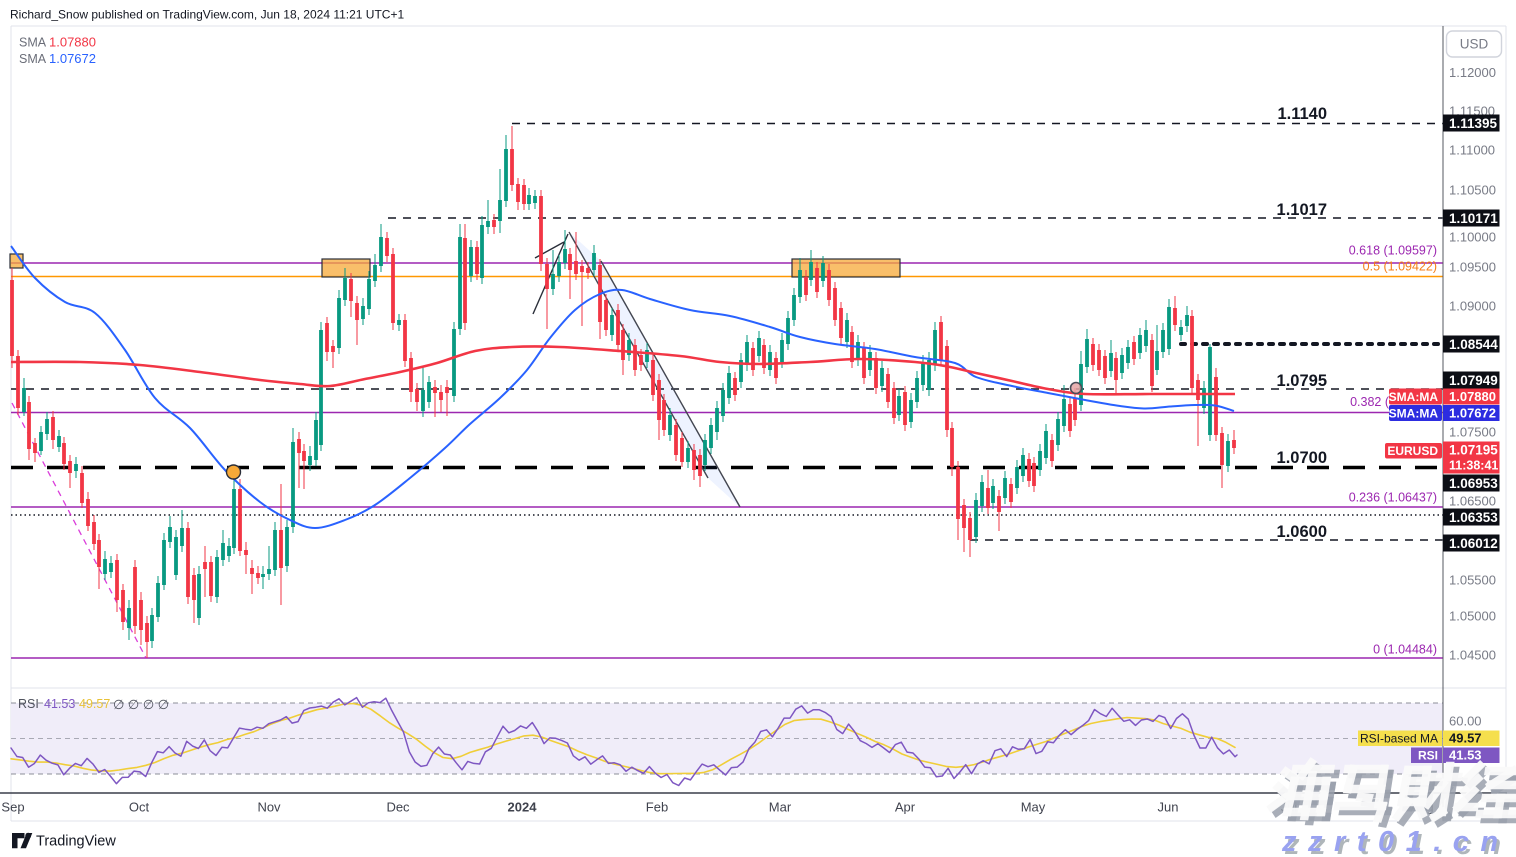 Image resolution: width=1516 pixels, height=857 pixels. What do you see at coordinates (1302, 532) in the screenshot?
I see `svg-text: 1.0600` at bounding box center [1302, 532].